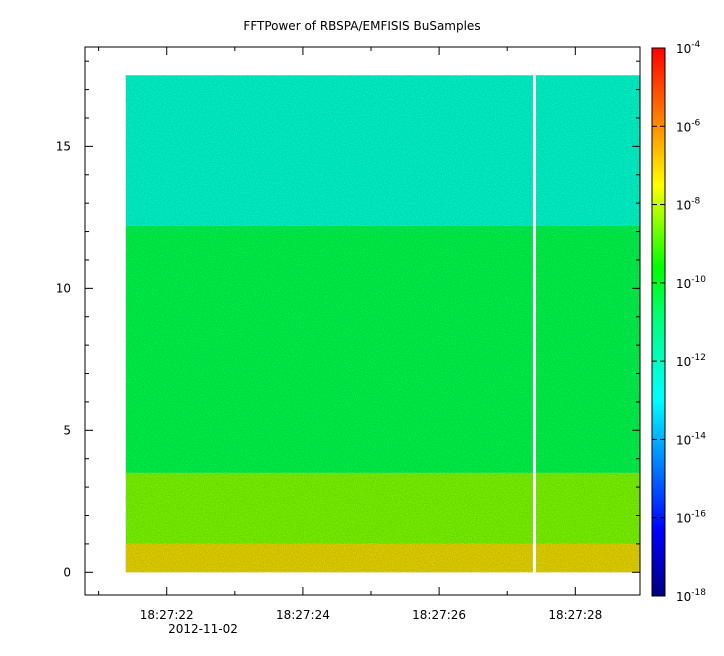 The image size is (724, 656). Describe the element at coordinates (63, 146) in the screenshot. I see `y-tick-label-15: 15` at that location.